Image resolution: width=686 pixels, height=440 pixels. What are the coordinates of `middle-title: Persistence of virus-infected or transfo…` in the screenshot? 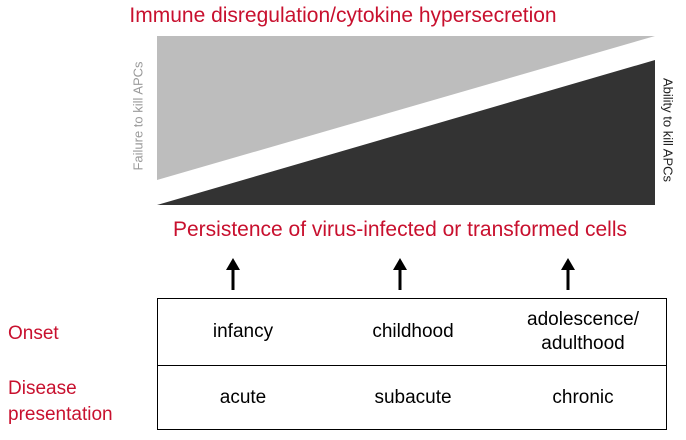 It's located at (399, 229).